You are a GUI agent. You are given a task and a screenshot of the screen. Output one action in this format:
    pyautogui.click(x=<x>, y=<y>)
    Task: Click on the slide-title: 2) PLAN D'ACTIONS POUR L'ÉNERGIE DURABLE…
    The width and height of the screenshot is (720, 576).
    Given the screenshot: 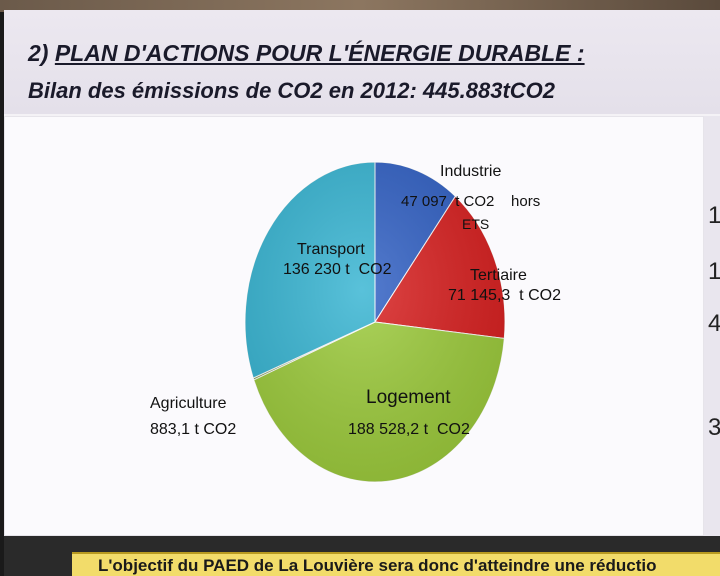 What is the action you would take?
    pyautogui.click(x=306, y=53)
    